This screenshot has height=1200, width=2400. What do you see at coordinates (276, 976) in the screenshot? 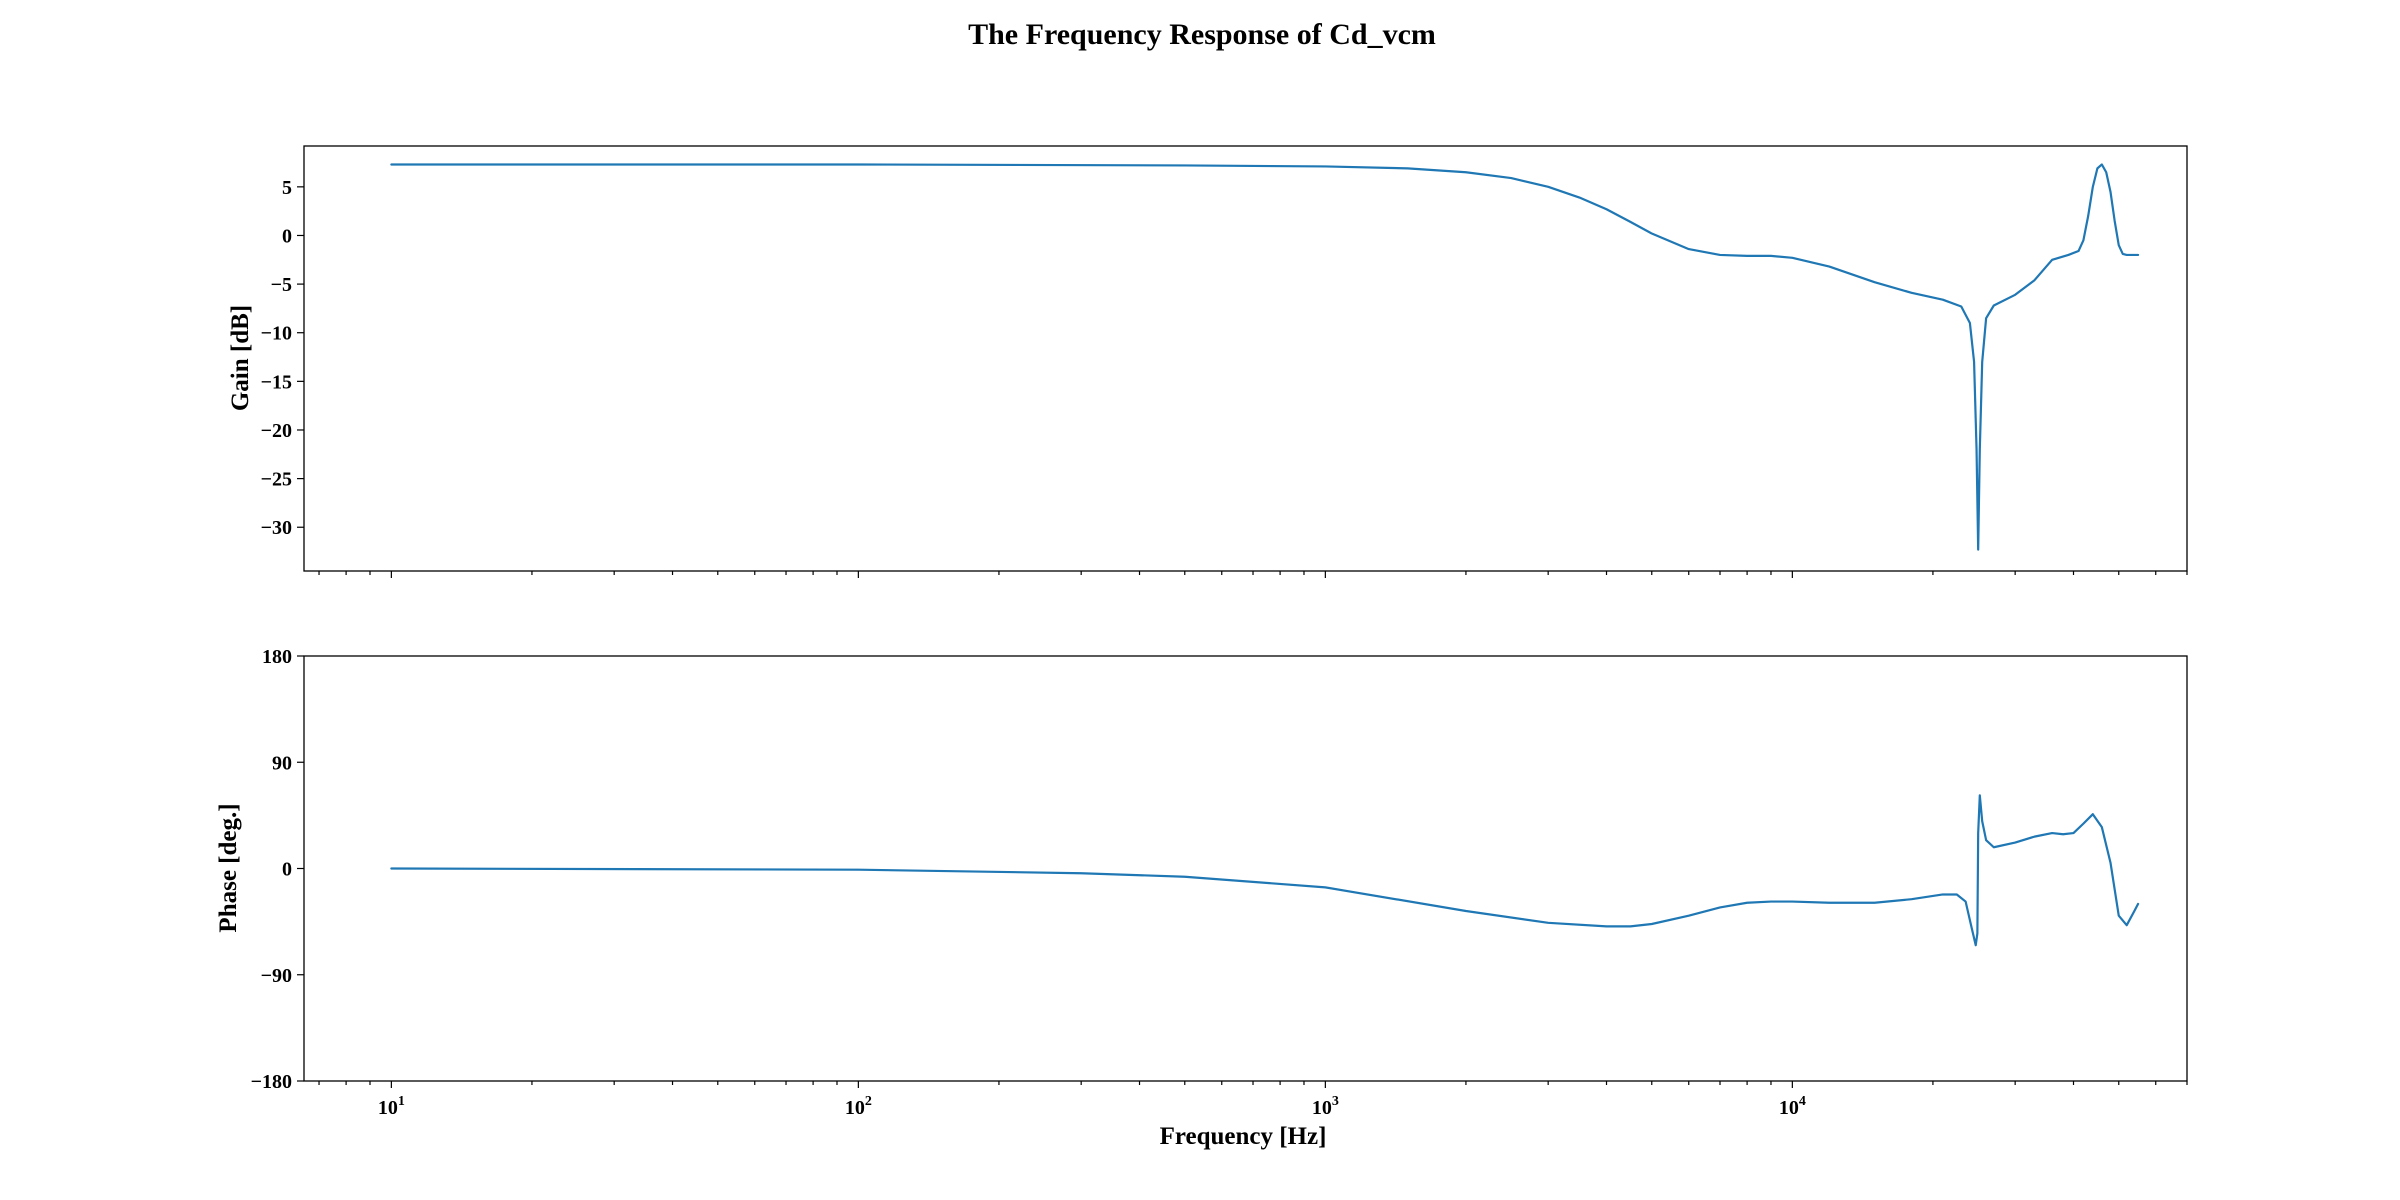
I see `y-tick-label: −90` at bounding box center [276, 976].